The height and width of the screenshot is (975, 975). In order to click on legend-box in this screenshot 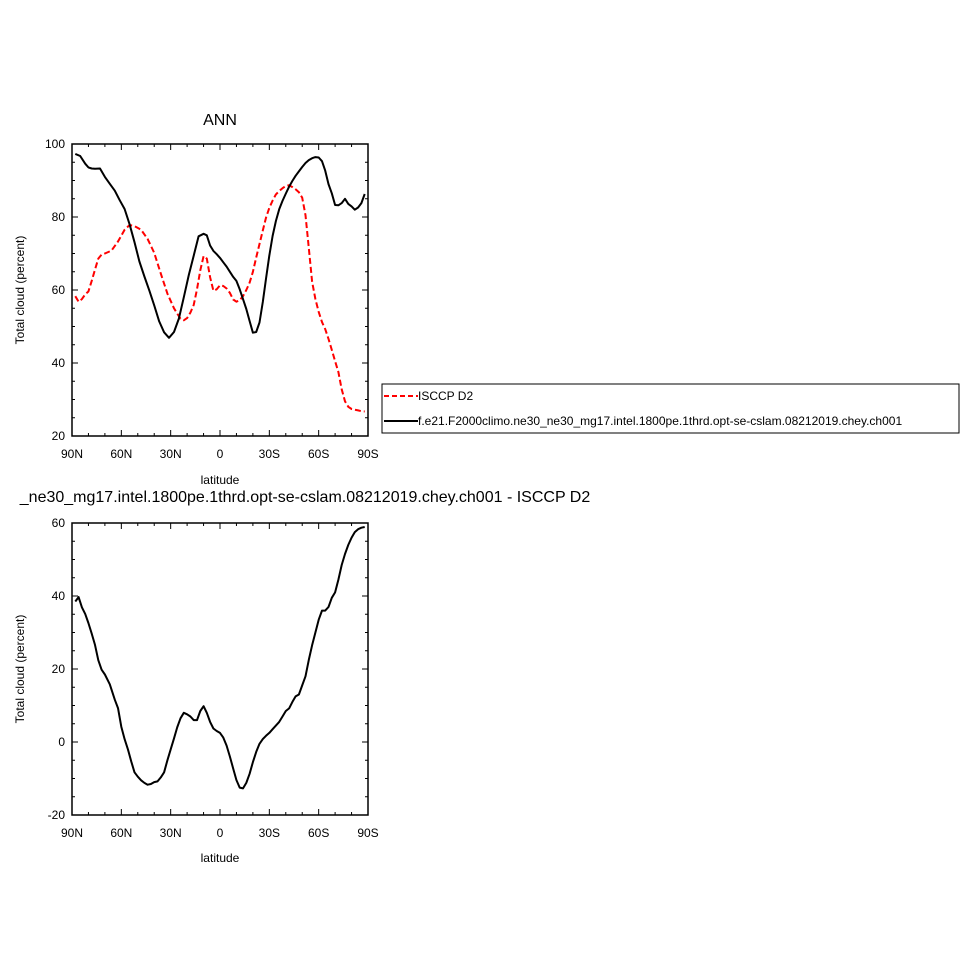, I will do `click(670, 408)`.